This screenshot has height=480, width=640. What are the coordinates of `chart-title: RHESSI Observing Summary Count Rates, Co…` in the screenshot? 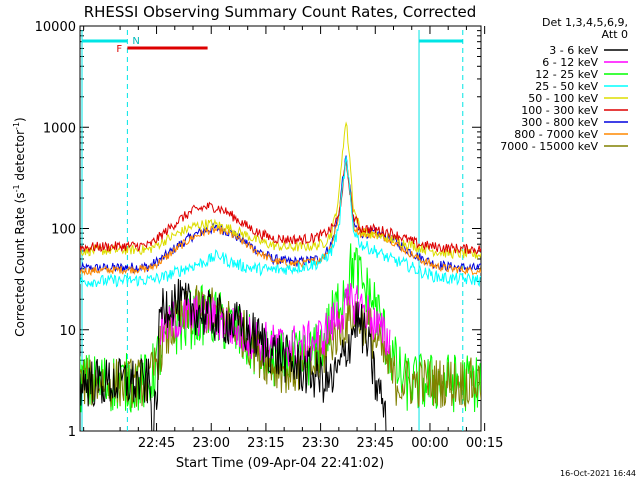 It's located at (280, 12).